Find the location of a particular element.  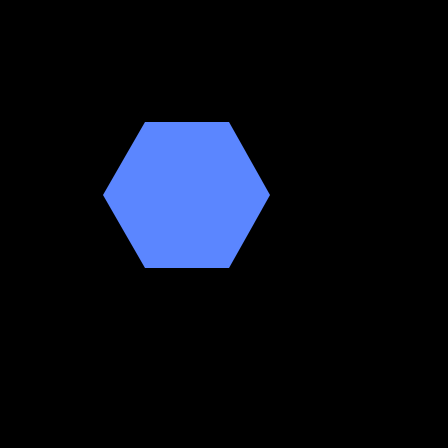

blue-hexagon is located at coordinates (186, 195).